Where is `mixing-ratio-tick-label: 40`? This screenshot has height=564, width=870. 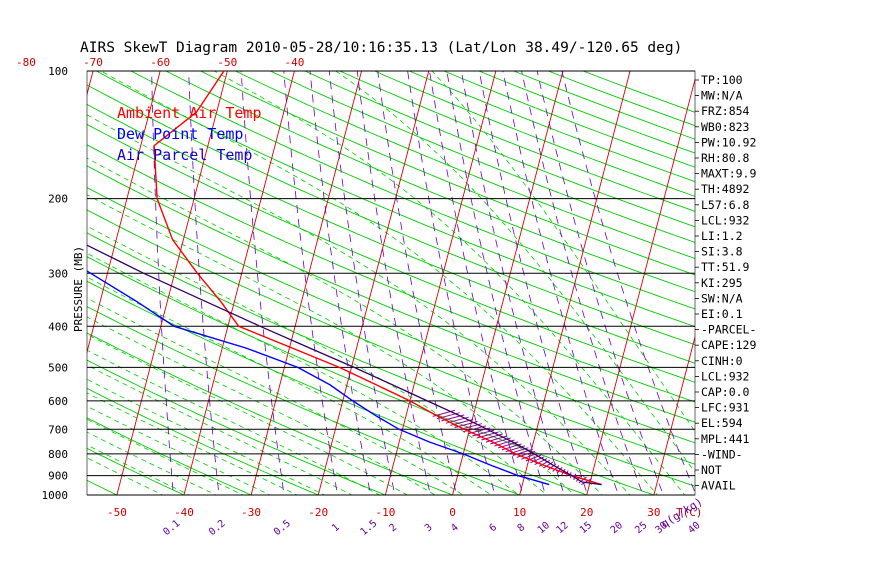 mixing-ratio-tick-label: 40 is located at coordinates (694, 528).